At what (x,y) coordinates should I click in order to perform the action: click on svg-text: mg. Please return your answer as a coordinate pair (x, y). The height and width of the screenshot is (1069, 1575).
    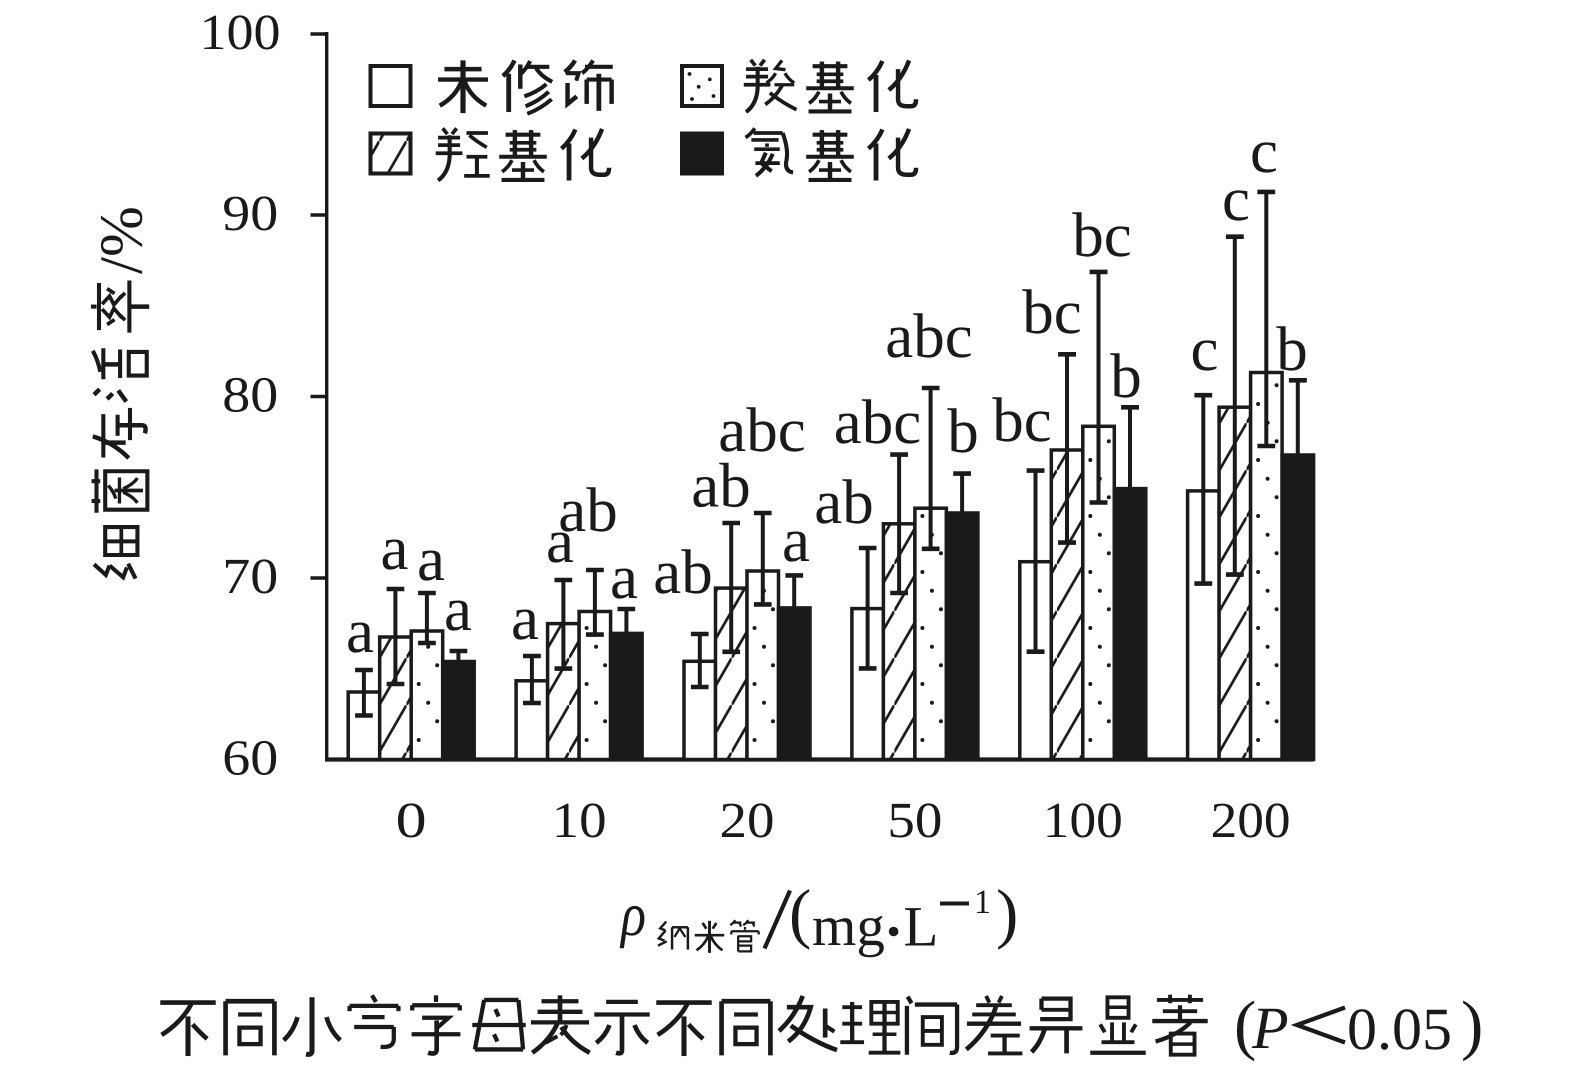
    Looking at the image, I should click on (848, 926).